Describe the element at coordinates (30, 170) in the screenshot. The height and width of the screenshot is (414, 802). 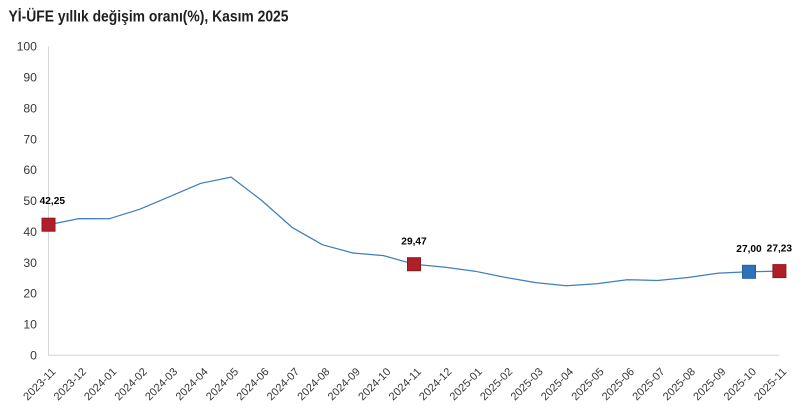
I see `svg-text: 60` at that location.